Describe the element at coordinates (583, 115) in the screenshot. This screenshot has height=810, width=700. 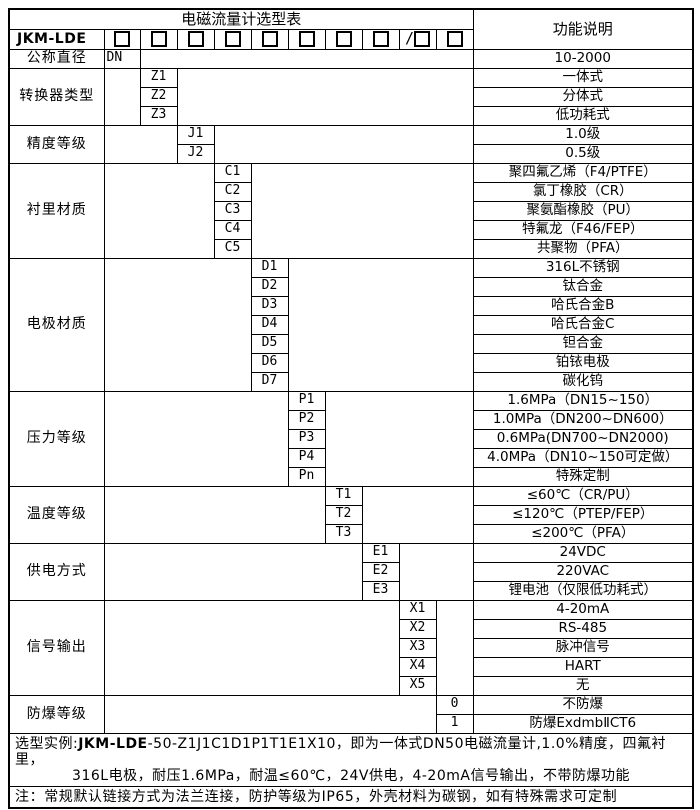
I see `desc-cell: 低功耗式` at that location.